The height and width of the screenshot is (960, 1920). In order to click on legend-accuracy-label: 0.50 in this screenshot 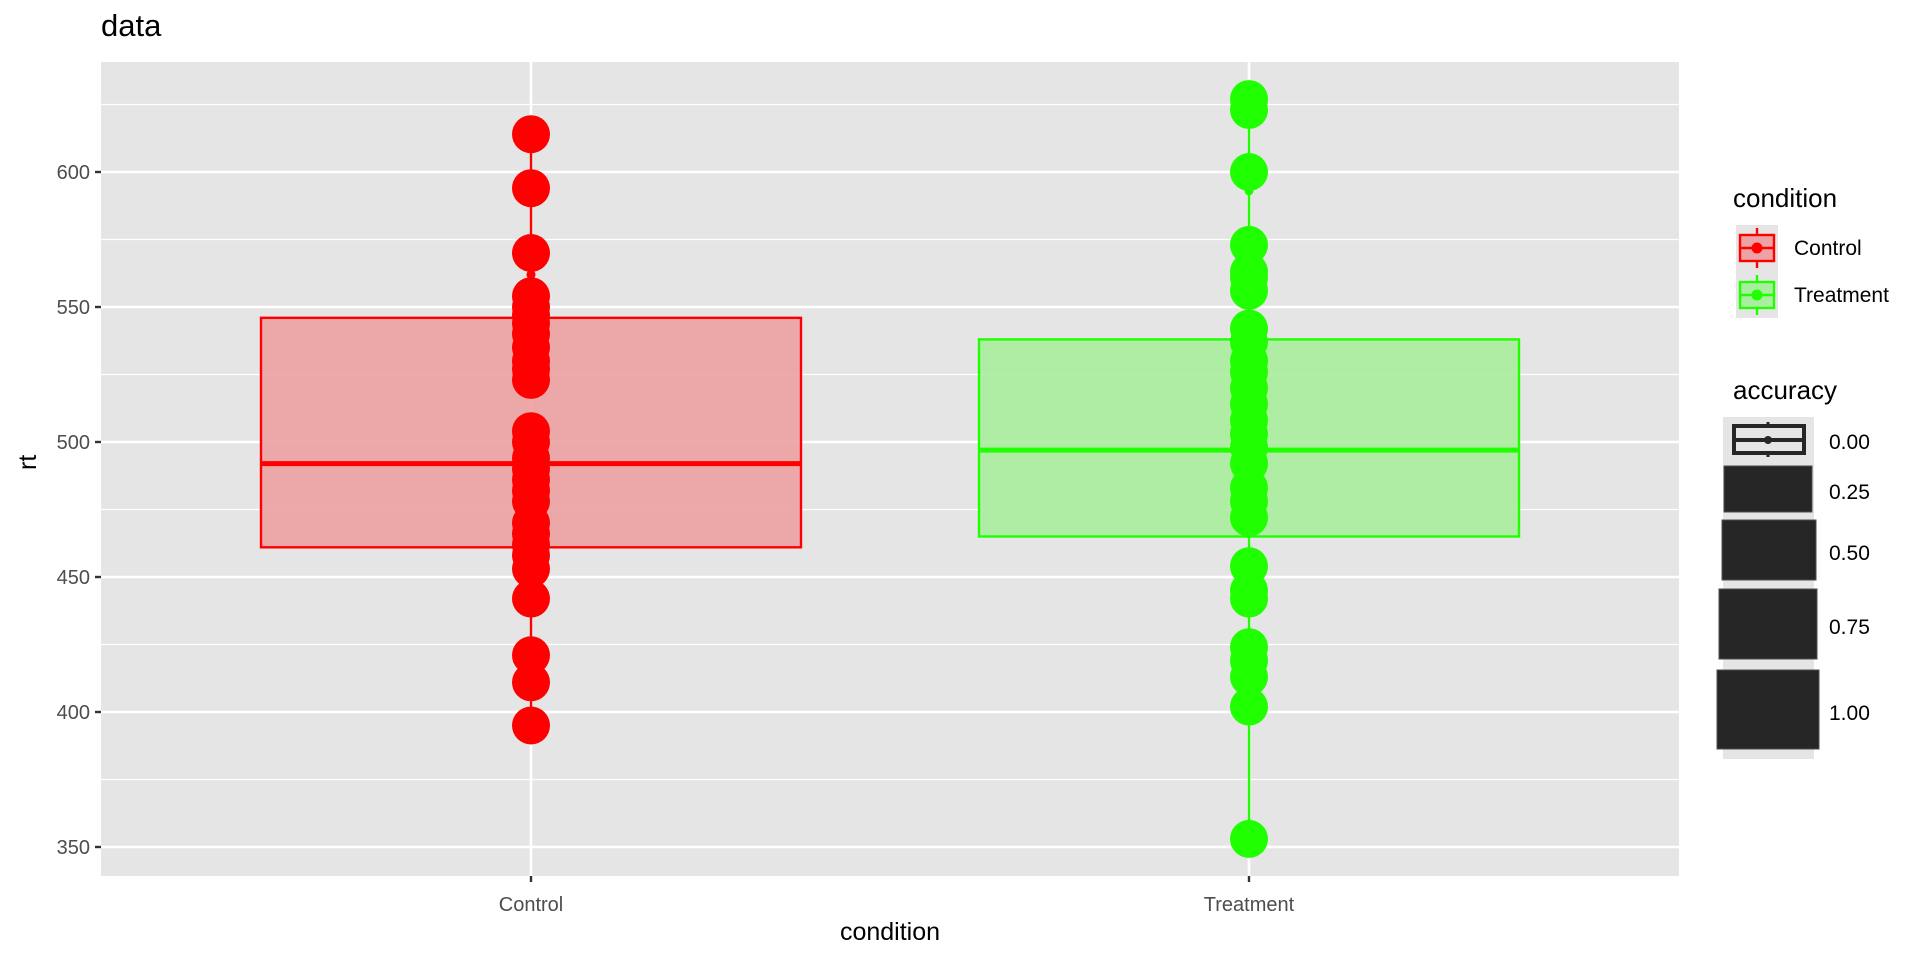, I will do `click(1849, 553)`.